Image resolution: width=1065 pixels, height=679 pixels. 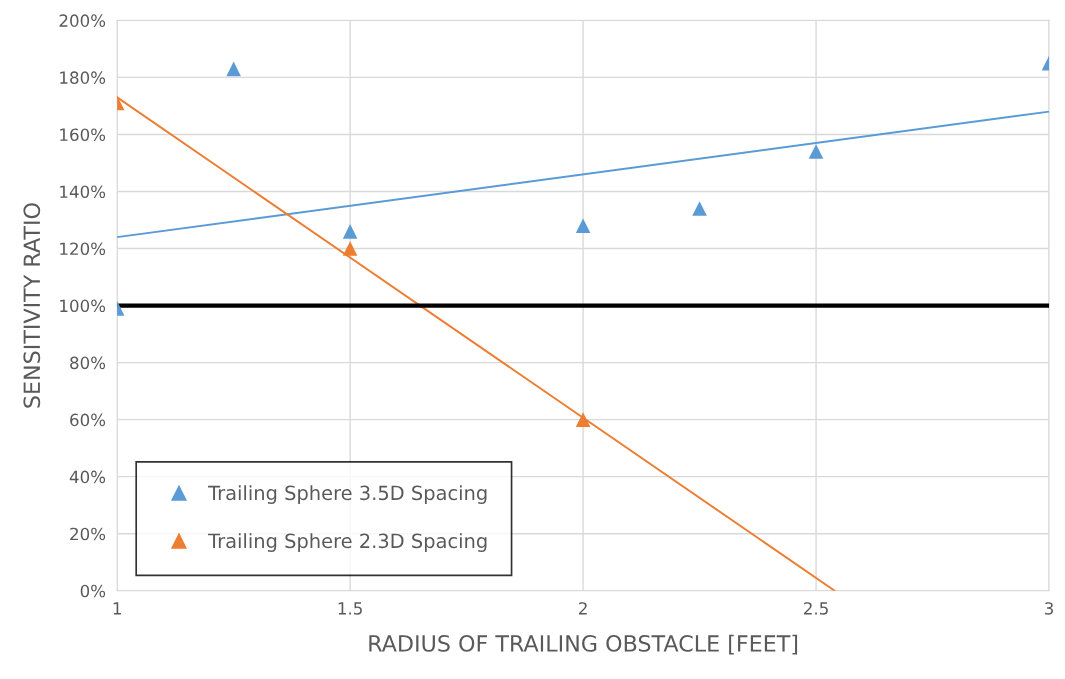 What do you see at coordinates (816, 608) in the screenshot?
I see `x-tick-label: 2.5` at bounding box center [816, 608].